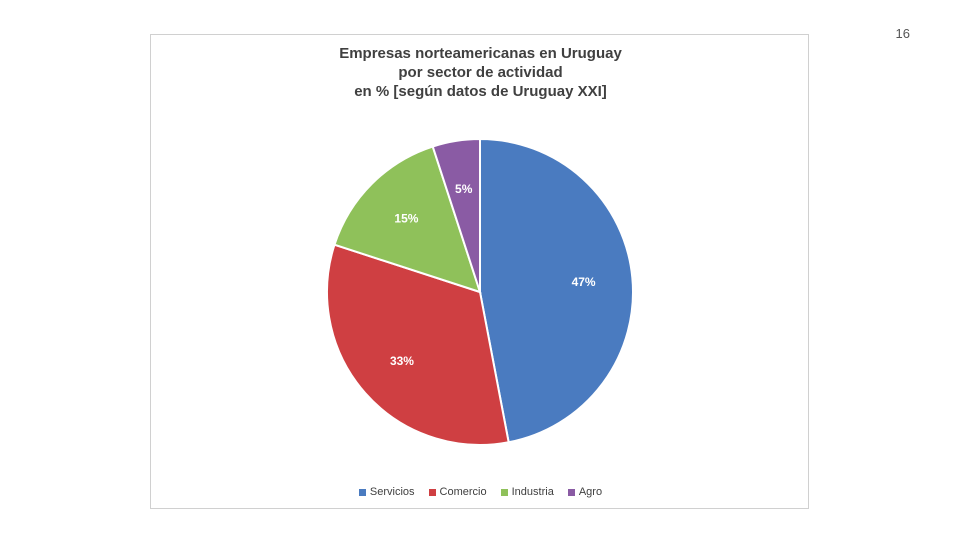  Describe the element at coordinates (480, 53) in the screenshot. I see `chart-title-line-1: Empresas norteamericanas en Uruguay` at that location.